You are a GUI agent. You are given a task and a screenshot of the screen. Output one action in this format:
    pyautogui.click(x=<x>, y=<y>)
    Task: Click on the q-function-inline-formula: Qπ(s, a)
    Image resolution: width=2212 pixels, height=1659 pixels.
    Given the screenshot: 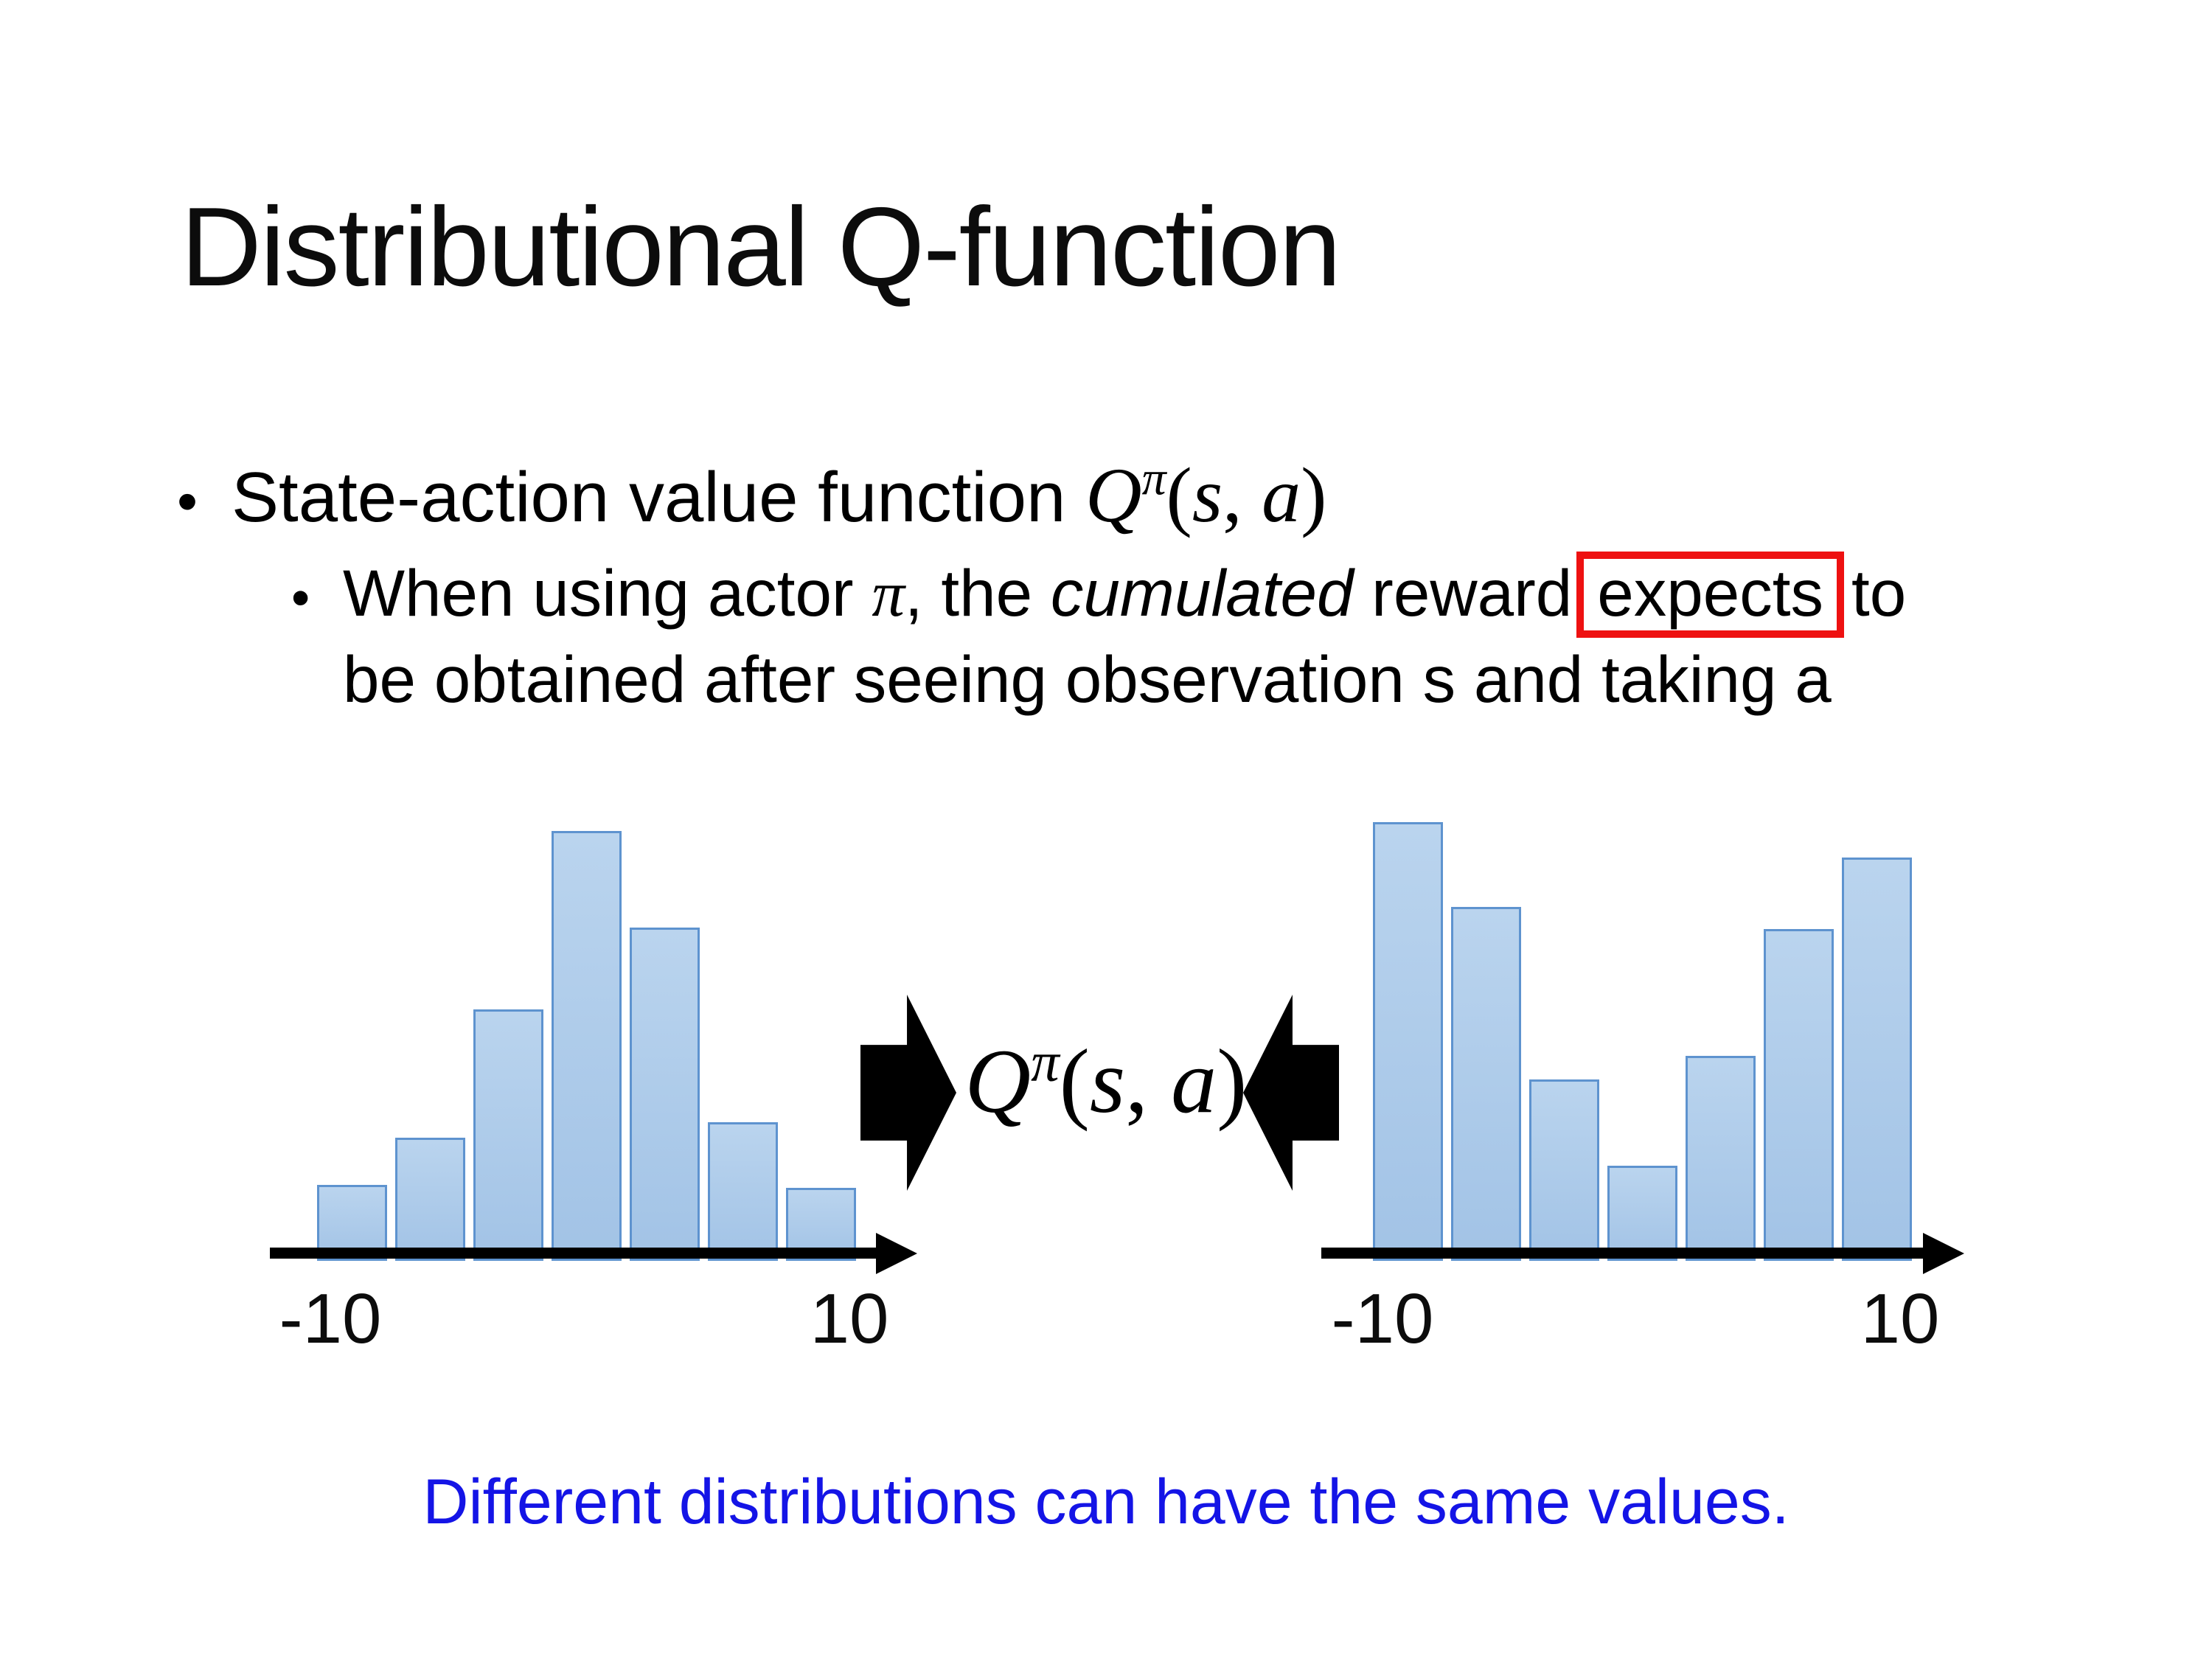 What is the action you would take?
    pyautogui.click(x=1205, y=495)
    